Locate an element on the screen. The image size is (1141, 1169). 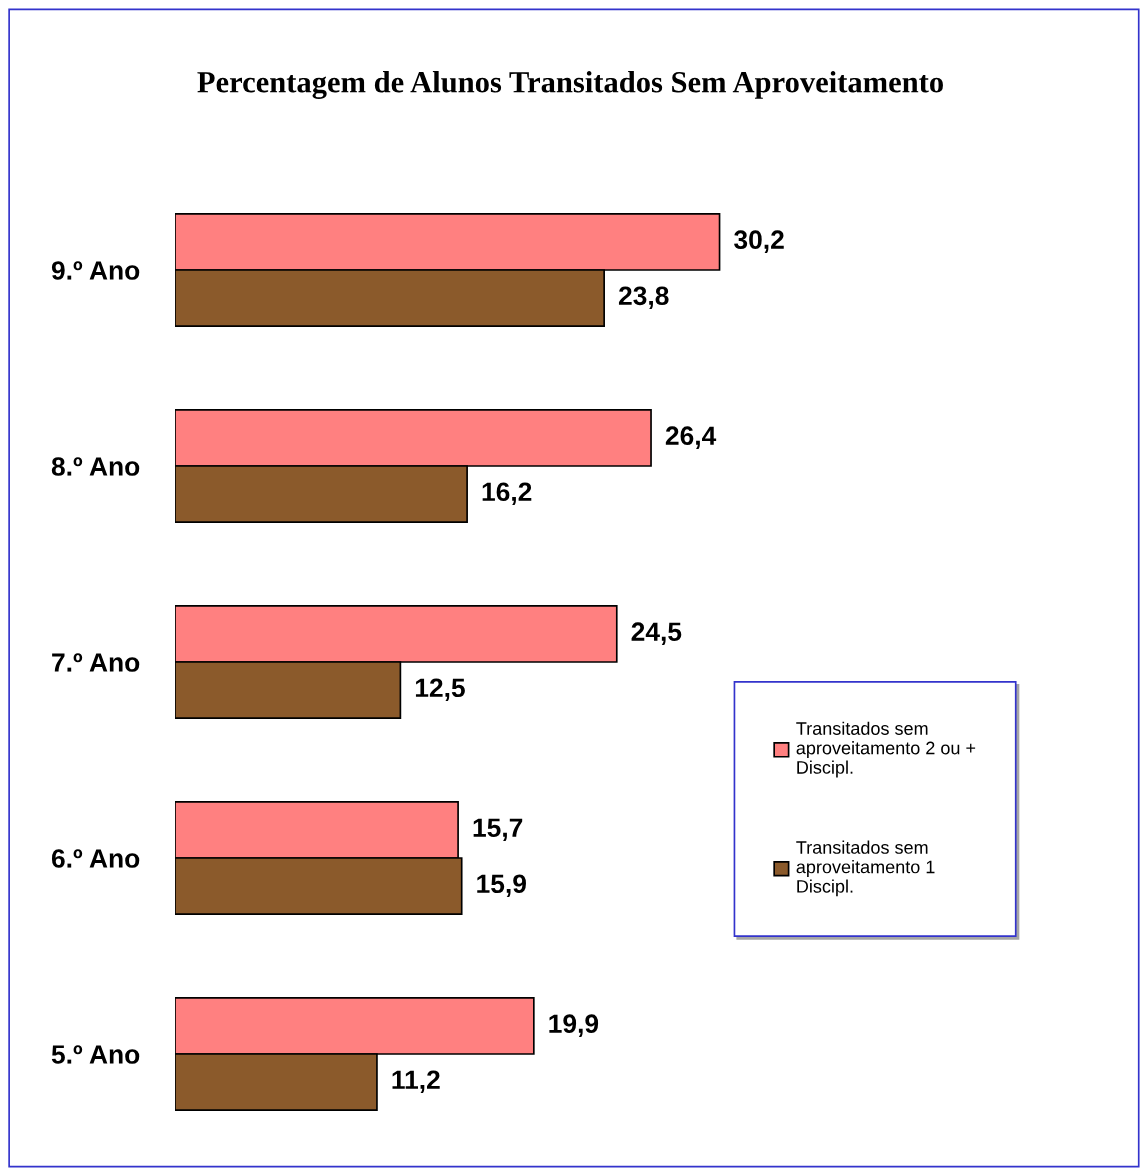
legend-label: Transitados sem aproveitamento 1 Discipl. is located at coordinates (865, 868).